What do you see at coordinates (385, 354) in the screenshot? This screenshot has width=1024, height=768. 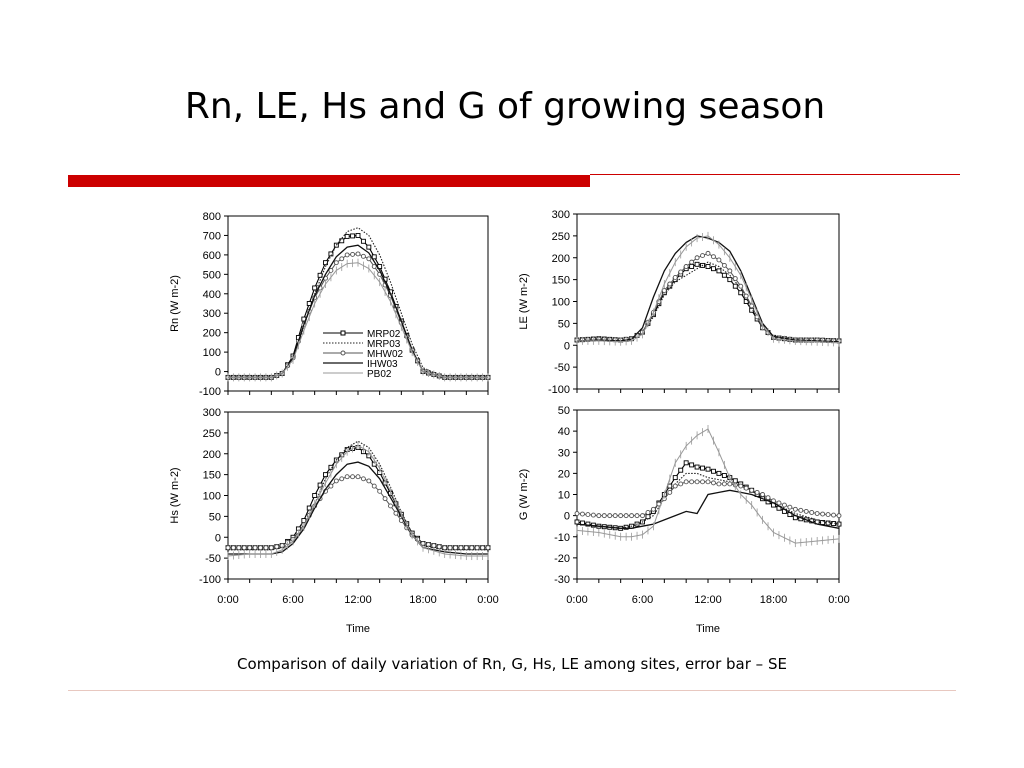 I see `legend-label: MHW02` at bounding box center [385, 354].